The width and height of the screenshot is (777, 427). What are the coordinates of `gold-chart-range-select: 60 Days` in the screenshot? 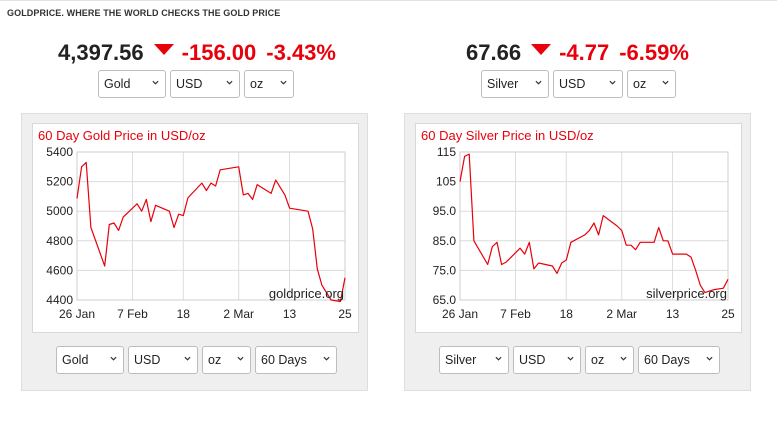 It's located at (296, 360).